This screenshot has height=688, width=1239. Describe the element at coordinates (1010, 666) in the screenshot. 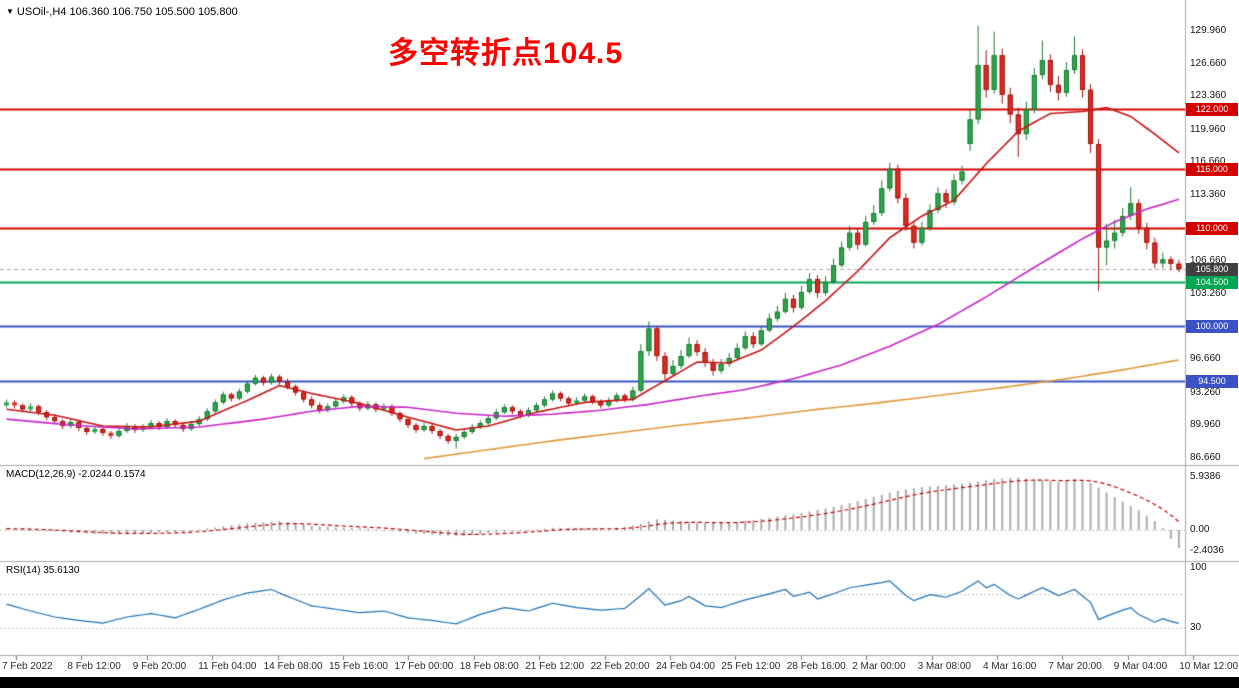

I see `time-axis-label: 4 Mar 16:00` at that location.